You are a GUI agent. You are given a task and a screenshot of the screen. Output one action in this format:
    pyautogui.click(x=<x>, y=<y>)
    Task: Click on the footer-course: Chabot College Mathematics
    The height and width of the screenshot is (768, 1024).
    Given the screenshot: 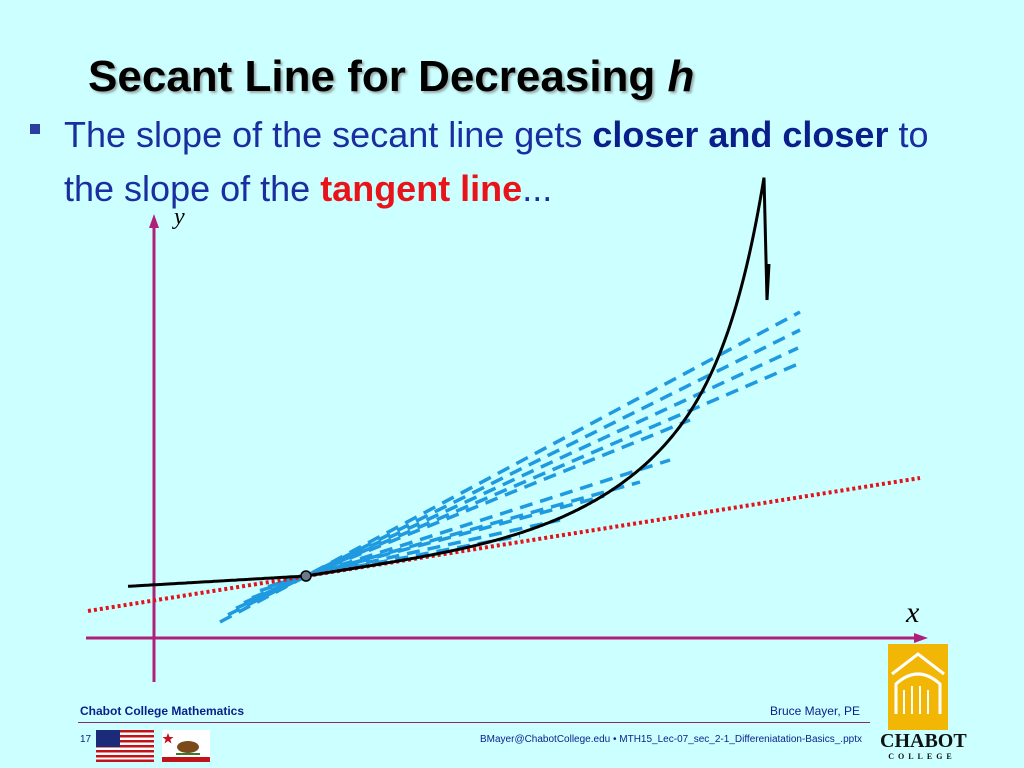 What is the action you would take?
    pyautogui.click(x=162, y=711)
    